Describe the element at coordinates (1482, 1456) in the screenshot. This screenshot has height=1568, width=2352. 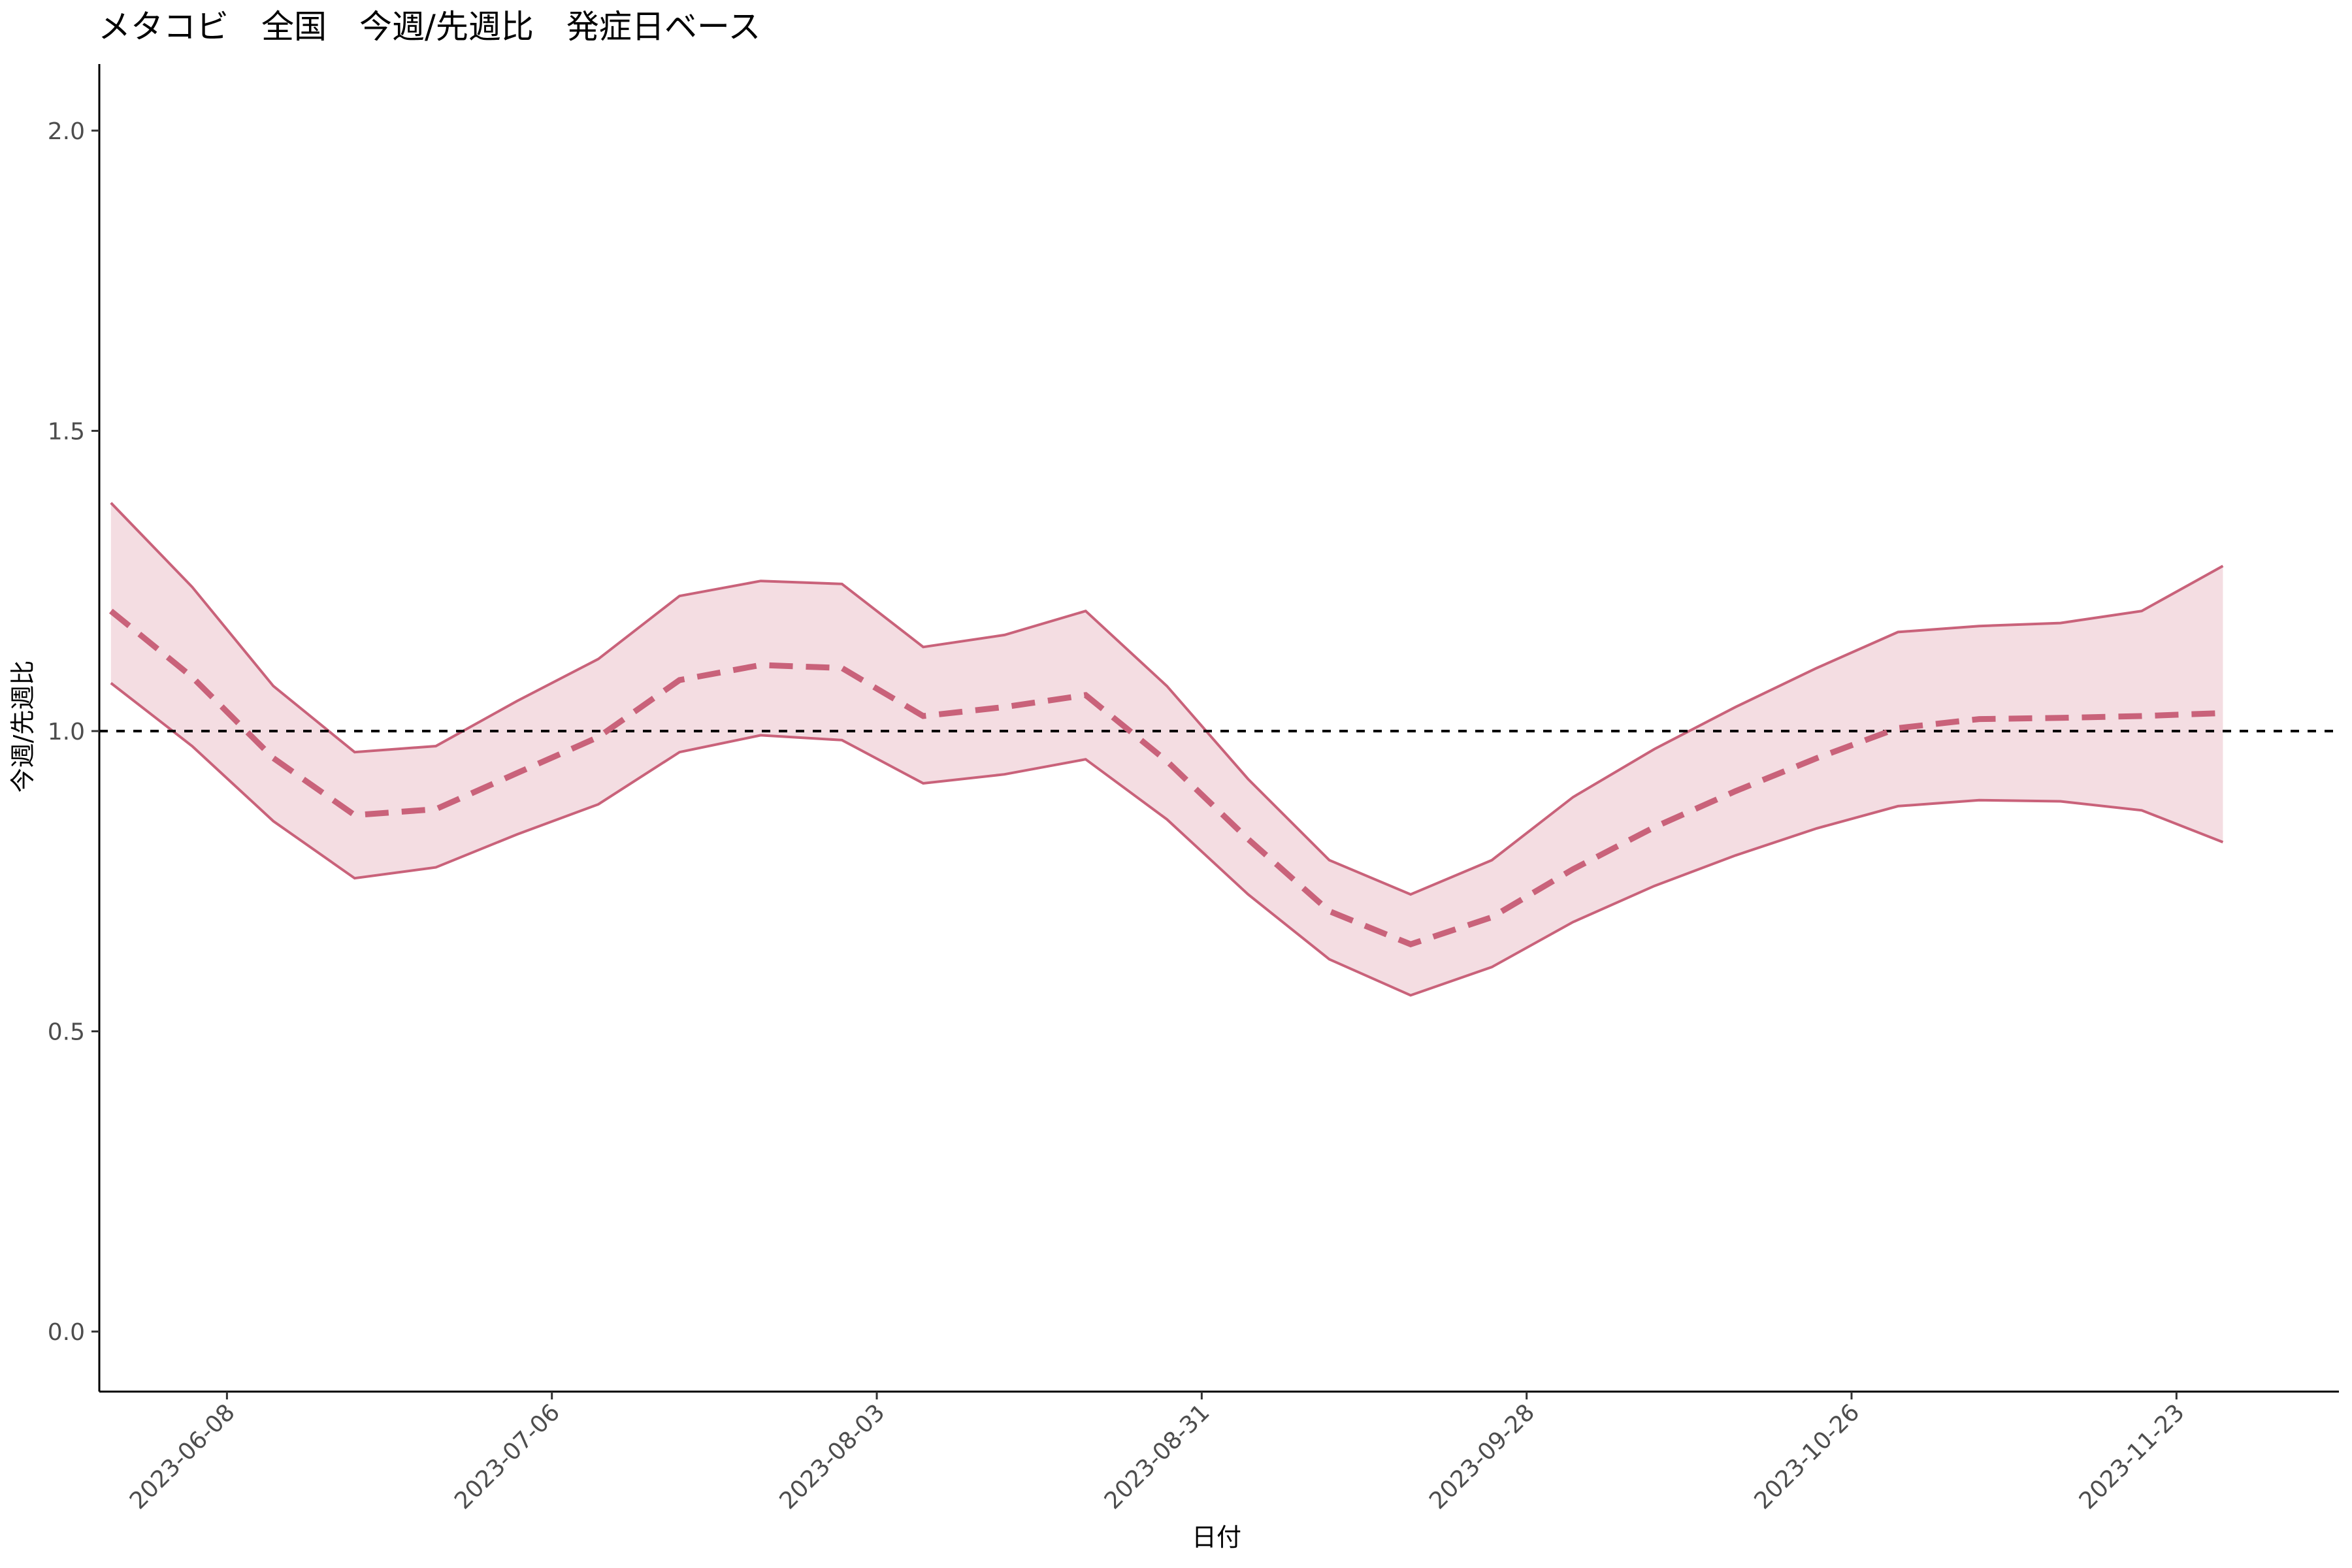
I see `x-tick-label: 2023-09-28` at that location.